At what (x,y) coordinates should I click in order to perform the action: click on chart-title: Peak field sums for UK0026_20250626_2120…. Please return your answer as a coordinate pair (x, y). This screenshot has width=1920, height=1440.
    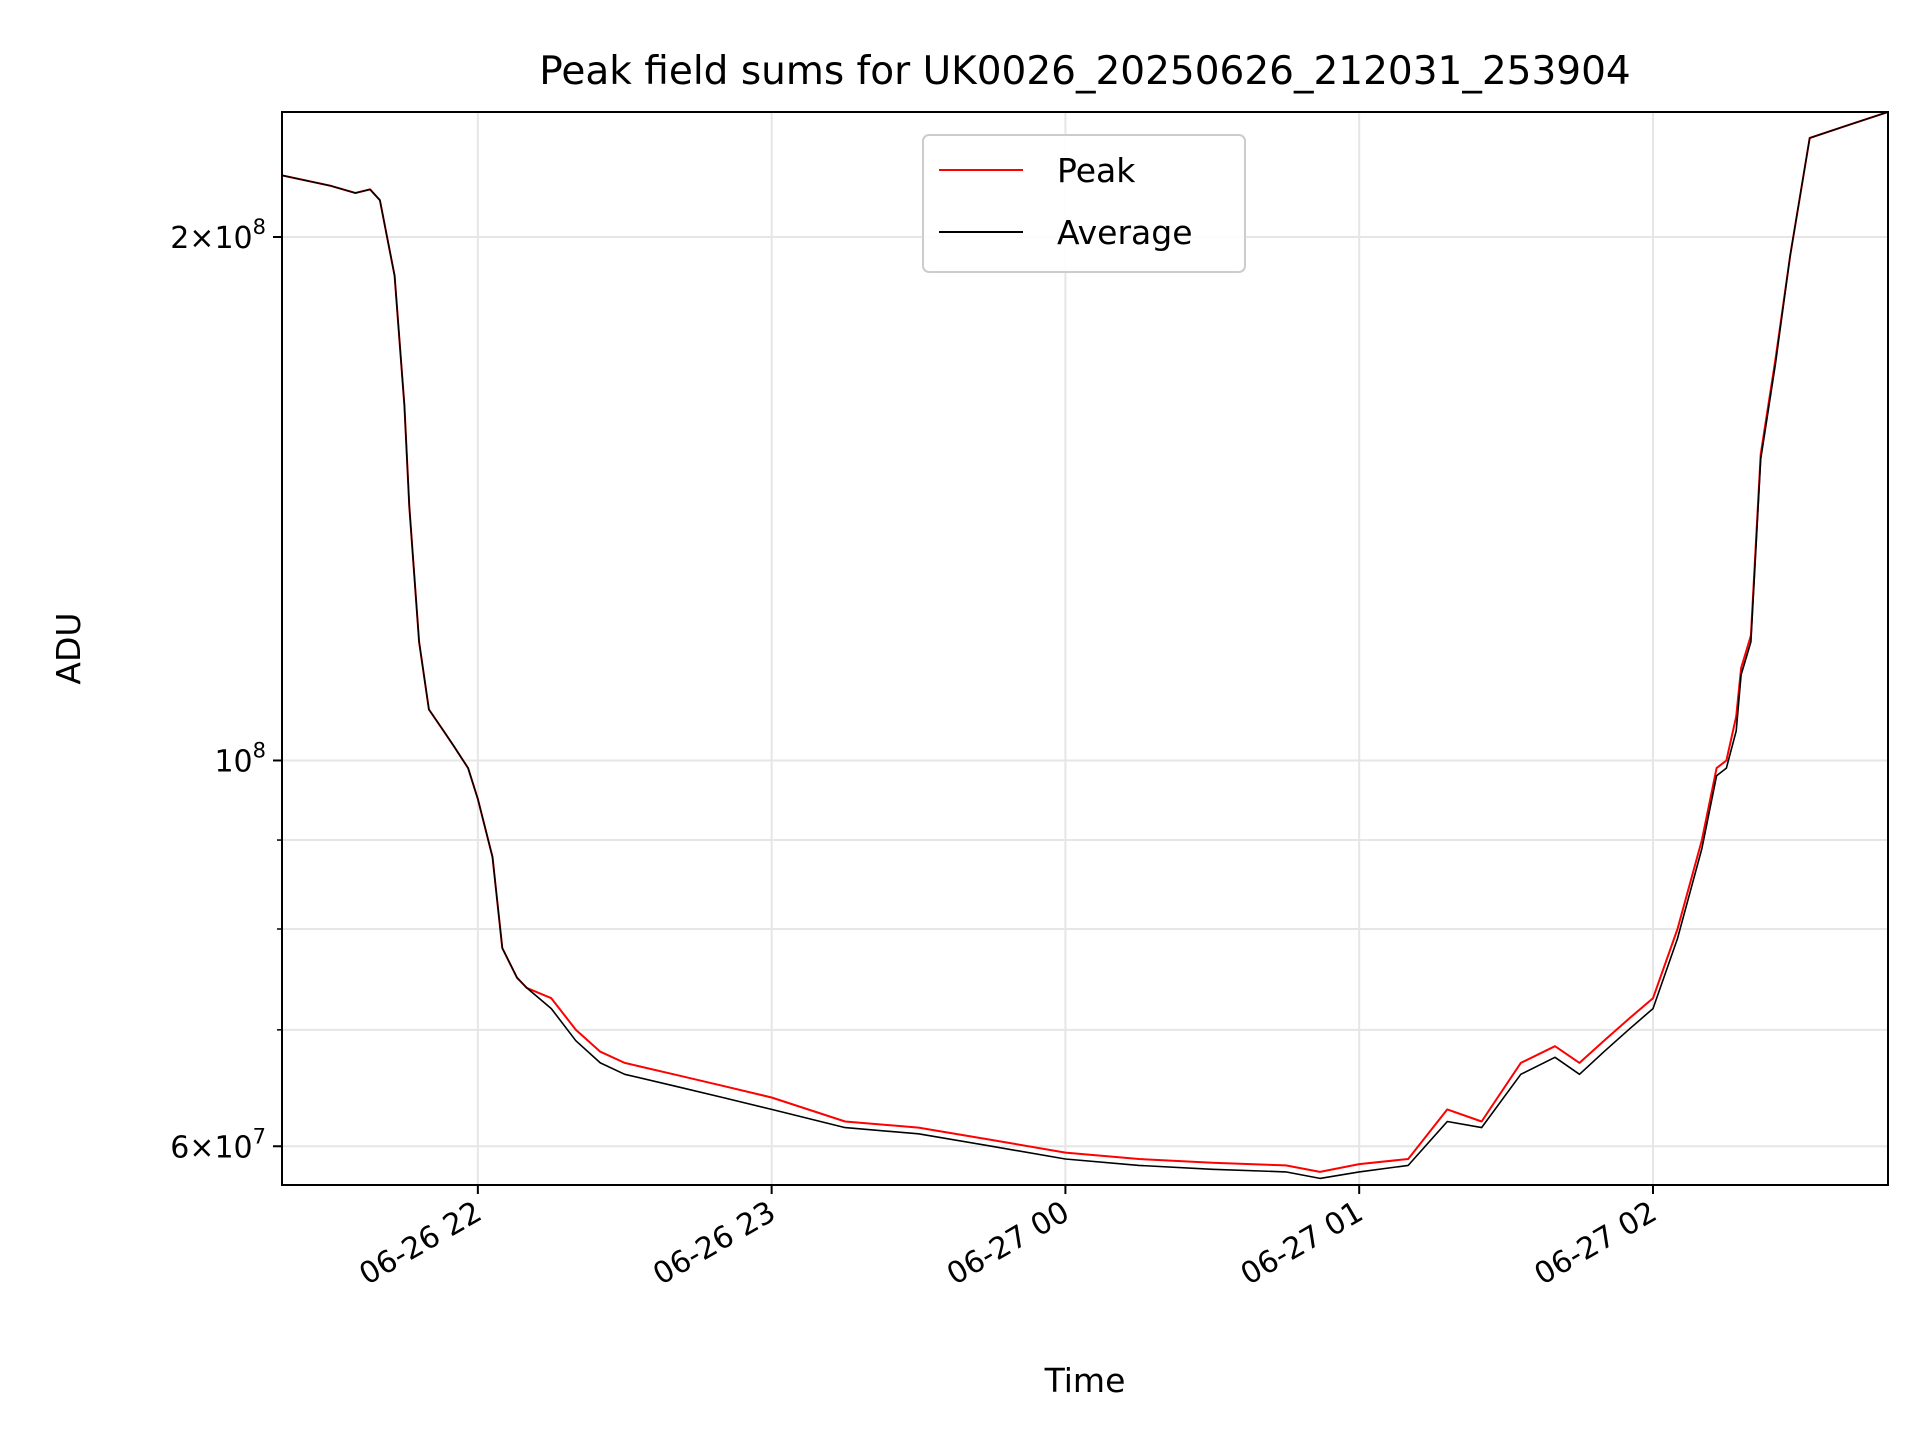
    Looking at the image, I should click on (1084, 71).